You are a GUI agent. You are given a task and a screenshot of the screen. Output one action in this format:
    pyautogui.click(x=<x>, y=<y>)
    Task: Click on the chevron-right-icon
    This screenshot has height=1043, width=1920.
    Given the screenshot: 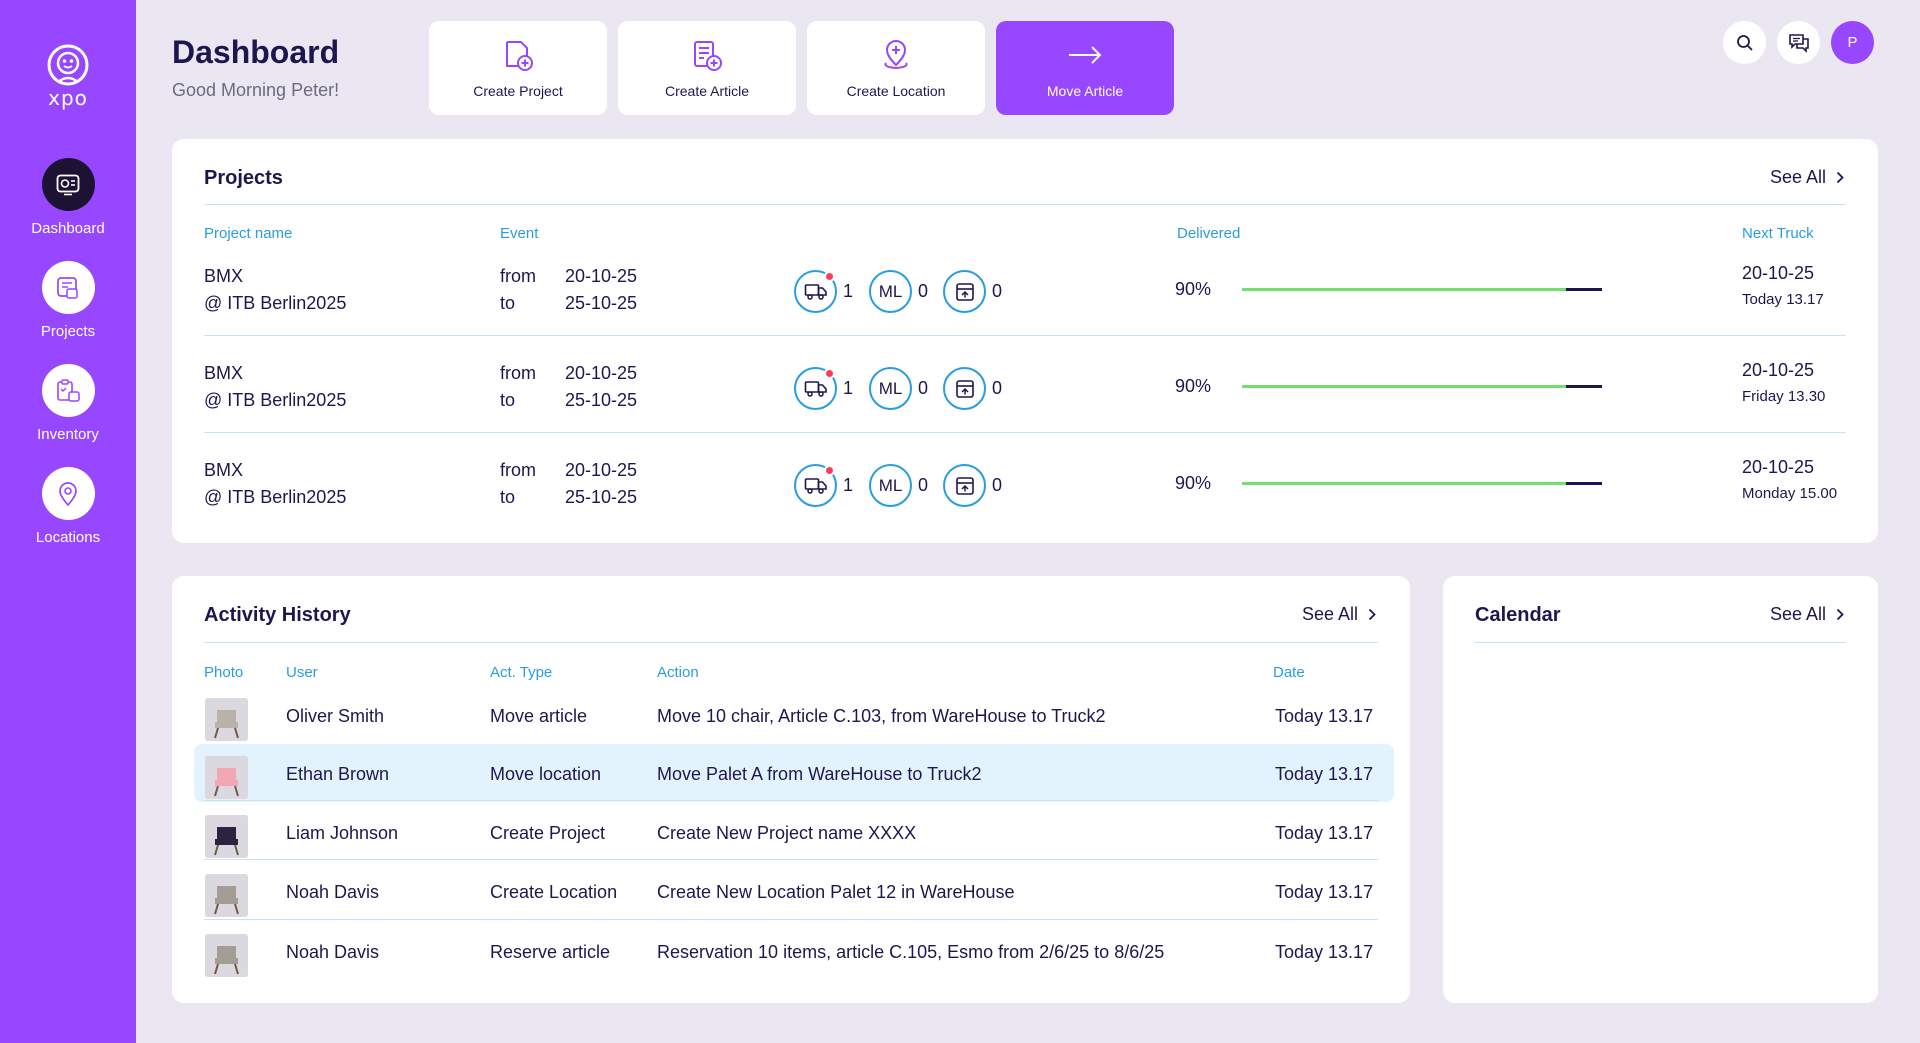 What is the action you would take?
    pyautogui.click(x=1840, y=614)
    